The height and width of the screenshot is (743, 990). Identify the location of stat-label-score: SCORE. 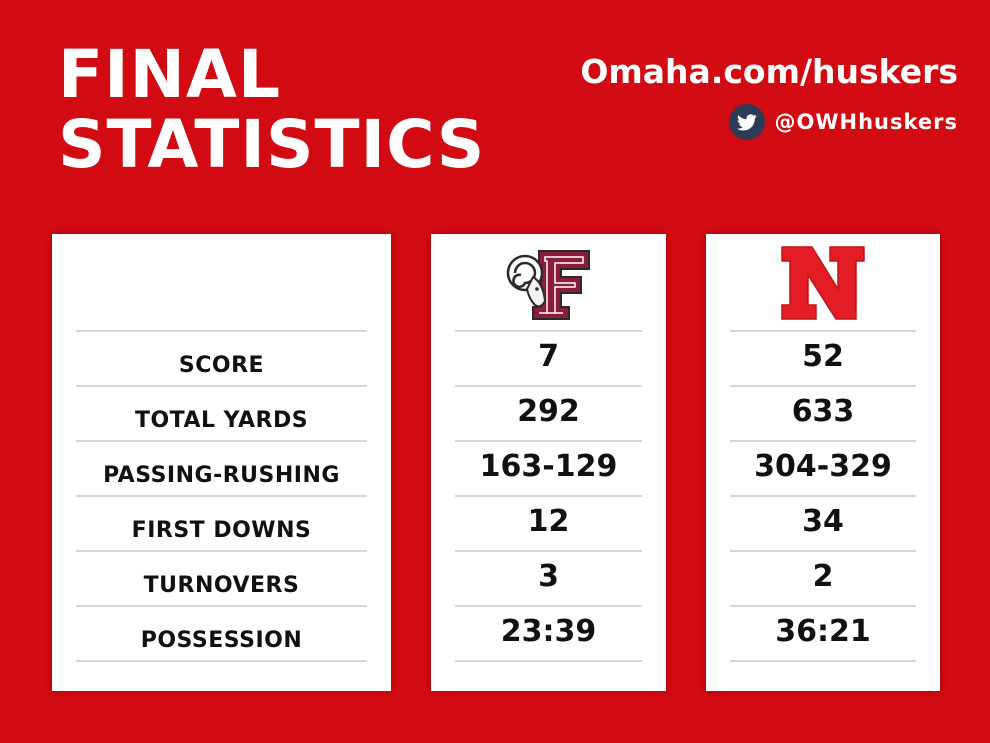
(221, 365).